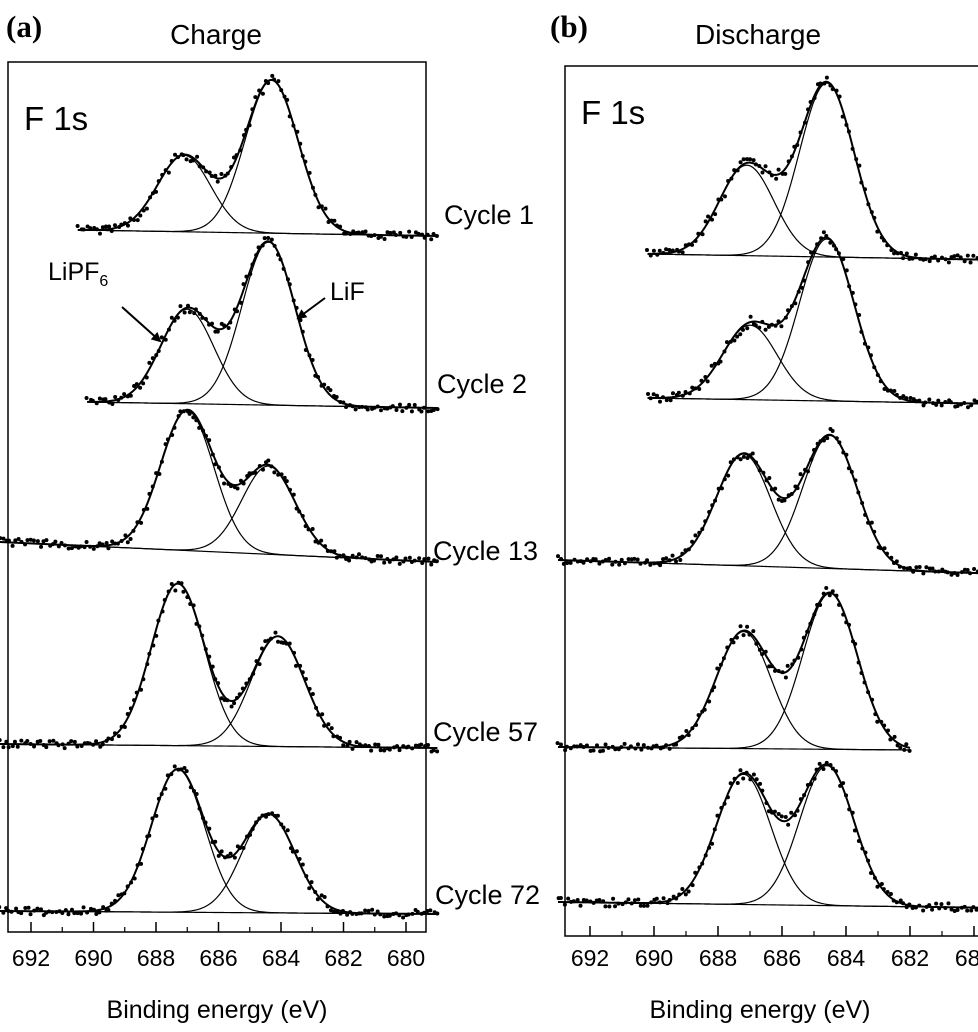  Describe the element at coordinates (219, 841) in the screenshot. I see `fit-envelope` at that location.